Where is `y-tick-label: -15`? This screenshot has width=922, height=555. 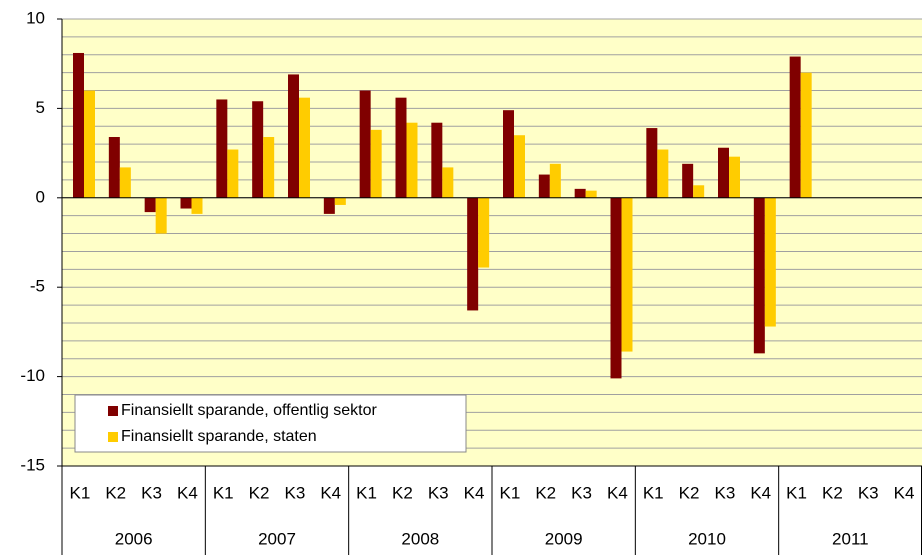
y-tick-label: -15 is located at coordinates (32, 464).